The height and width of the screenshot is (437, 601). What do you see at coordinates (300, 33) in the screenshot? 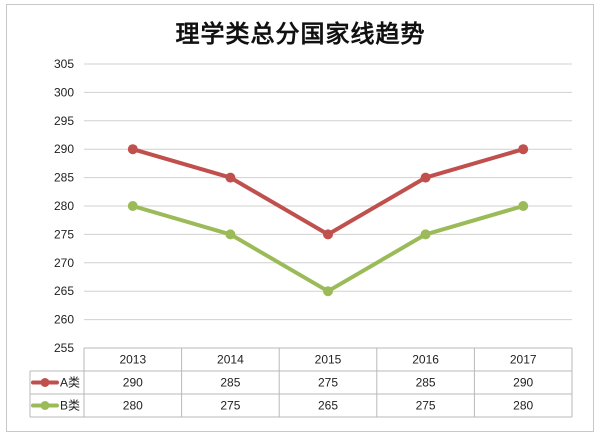
I see `chart-title: 理学类总分国家线趋势` at bounding box center [300, 33].